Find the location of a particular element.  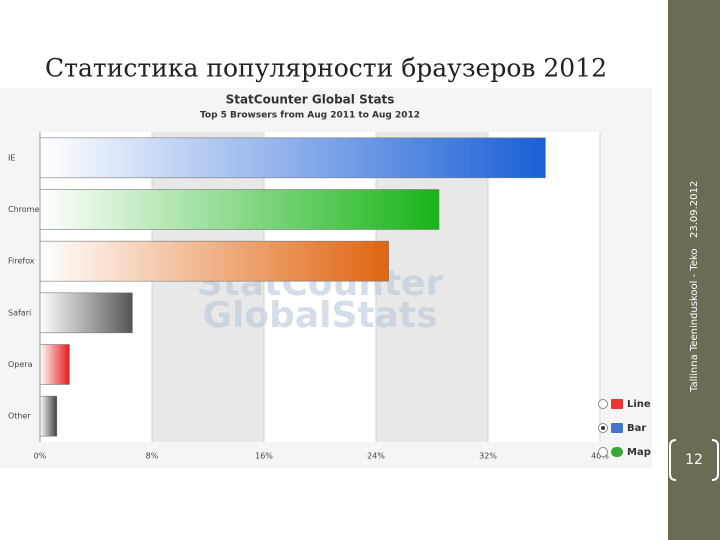

page-number-bracket is located at coordinates (694, 460).